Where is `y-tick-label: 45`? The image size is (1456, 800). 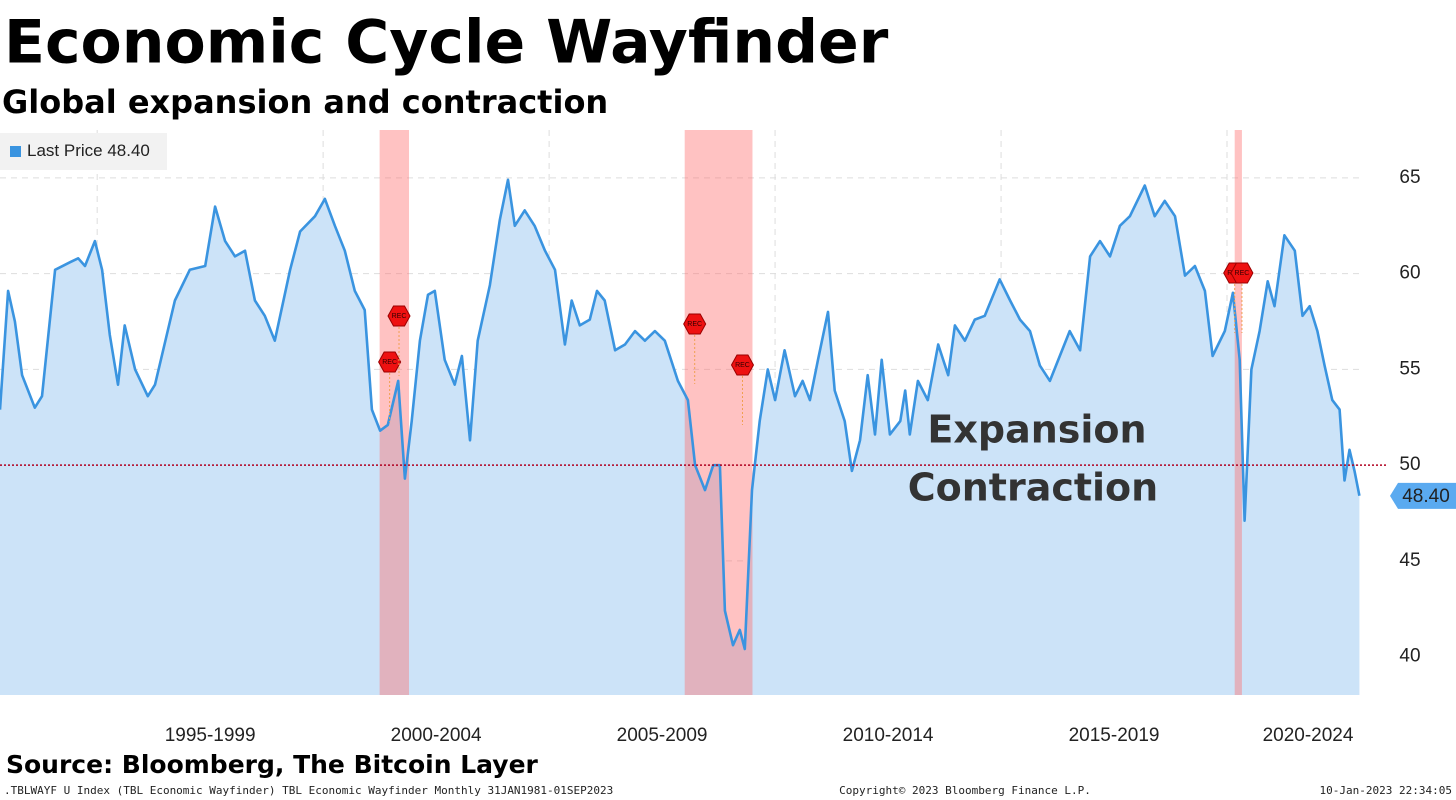 y-tick-label: 45 is located at coordinates (1409, 560).